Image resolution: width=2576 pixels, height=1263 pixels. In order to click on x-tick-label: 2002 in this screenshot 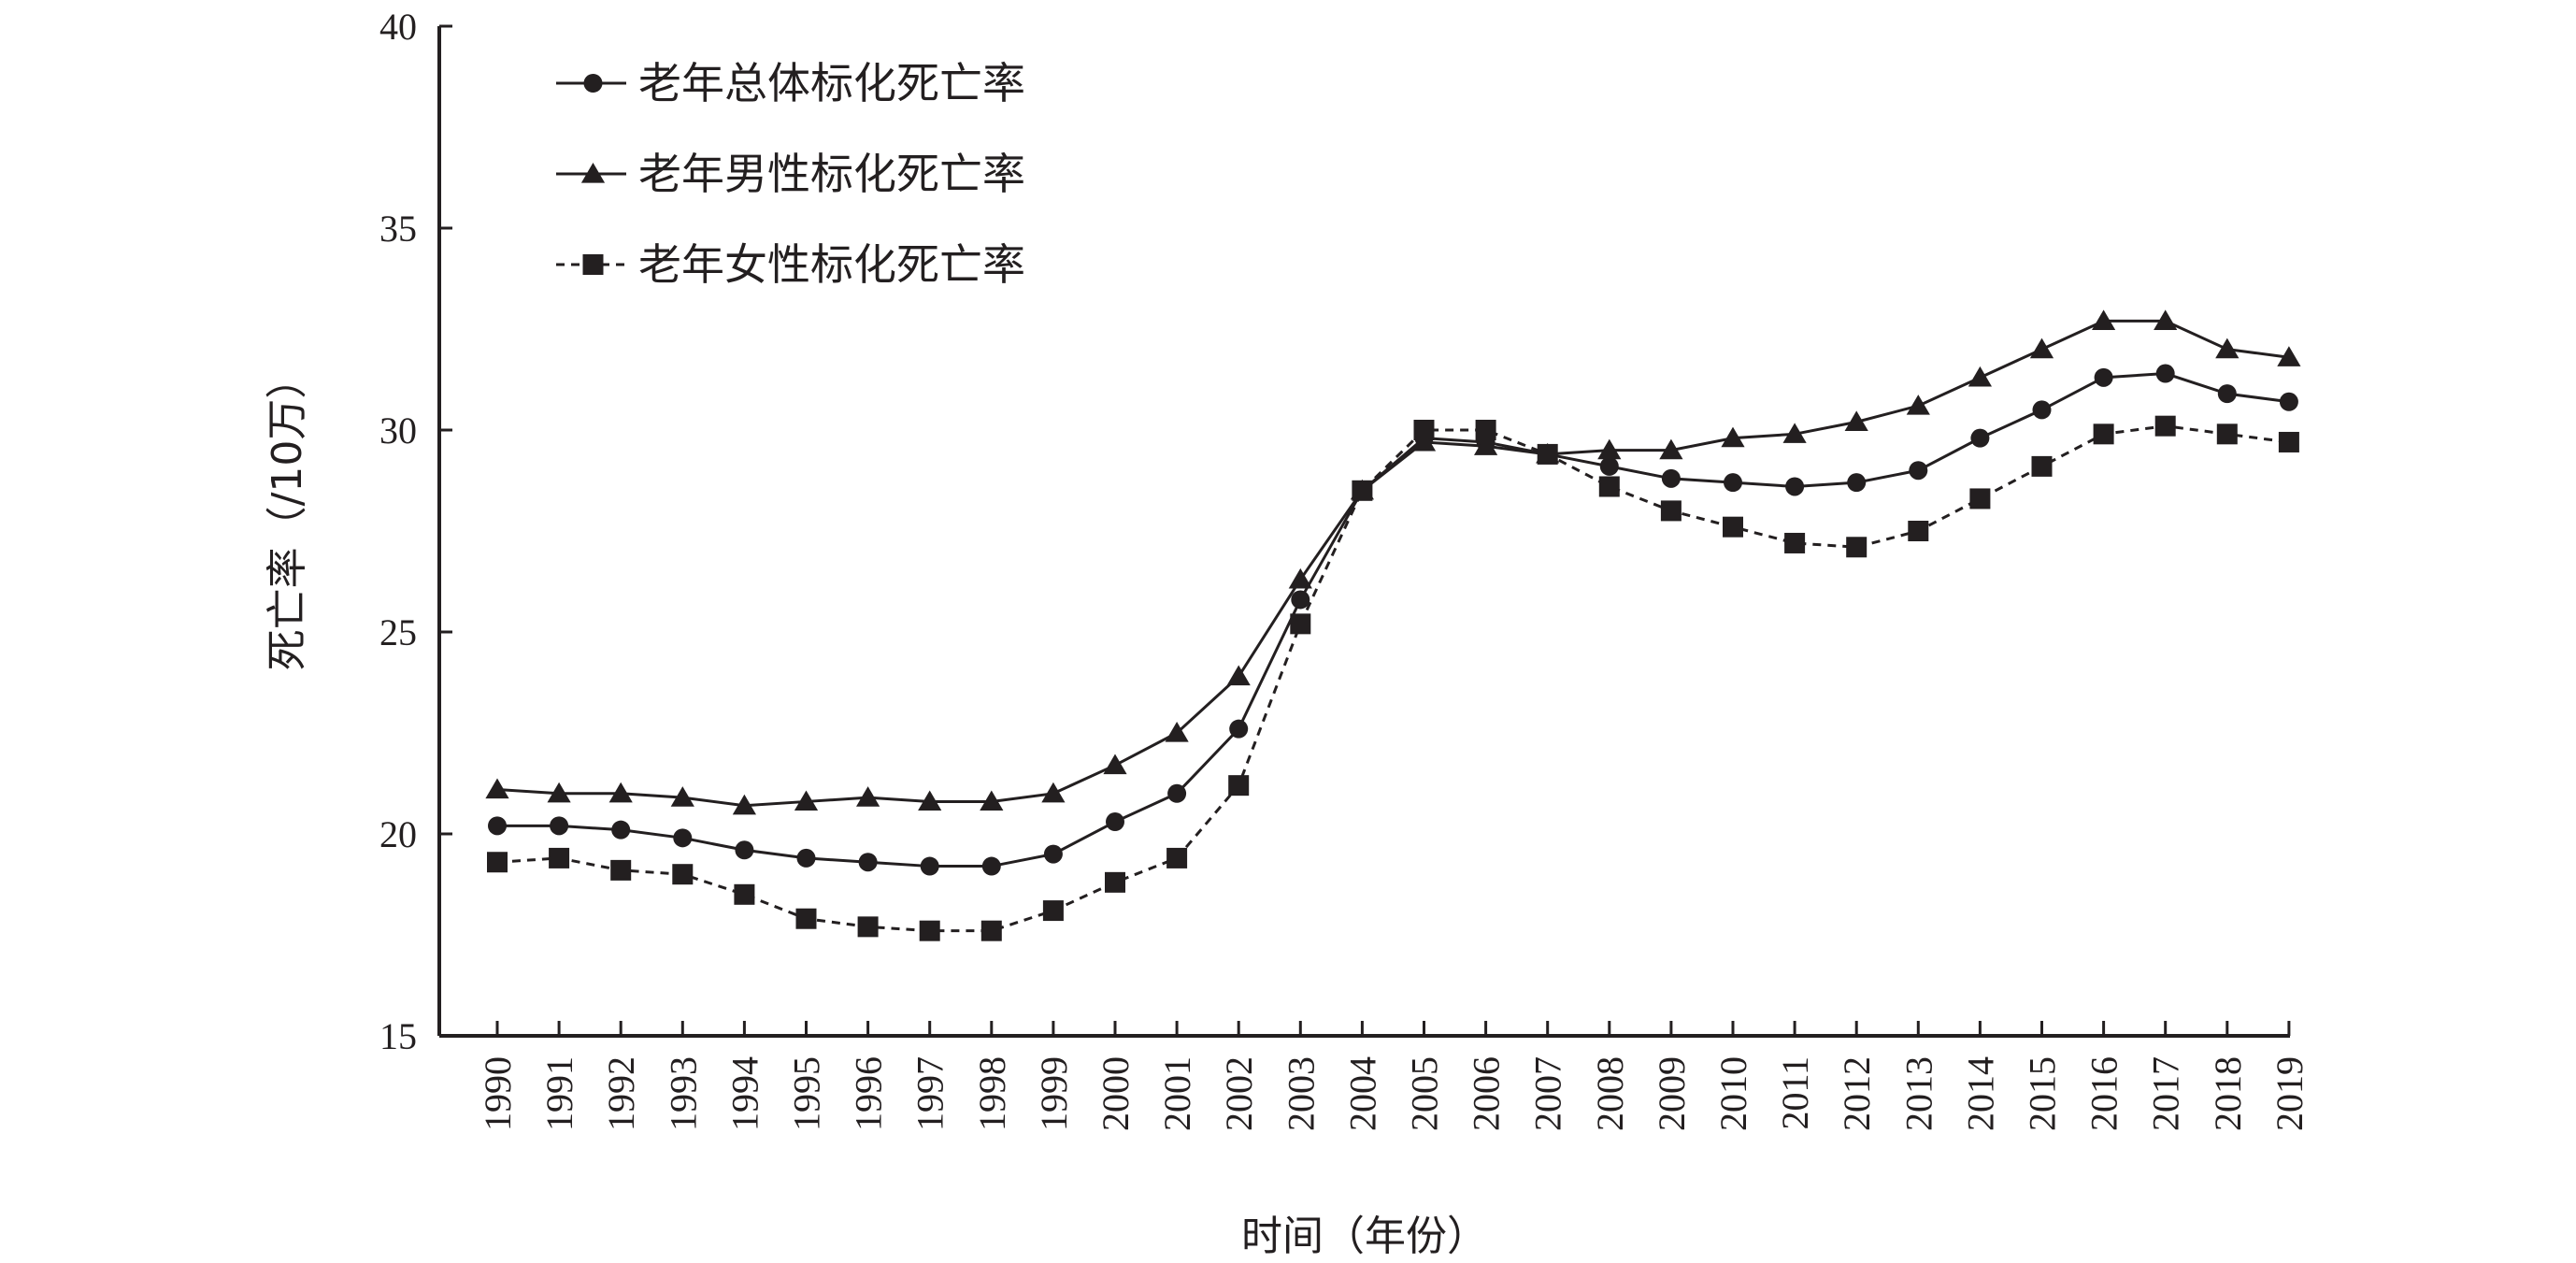, I will do `click(1239, 1093)`.